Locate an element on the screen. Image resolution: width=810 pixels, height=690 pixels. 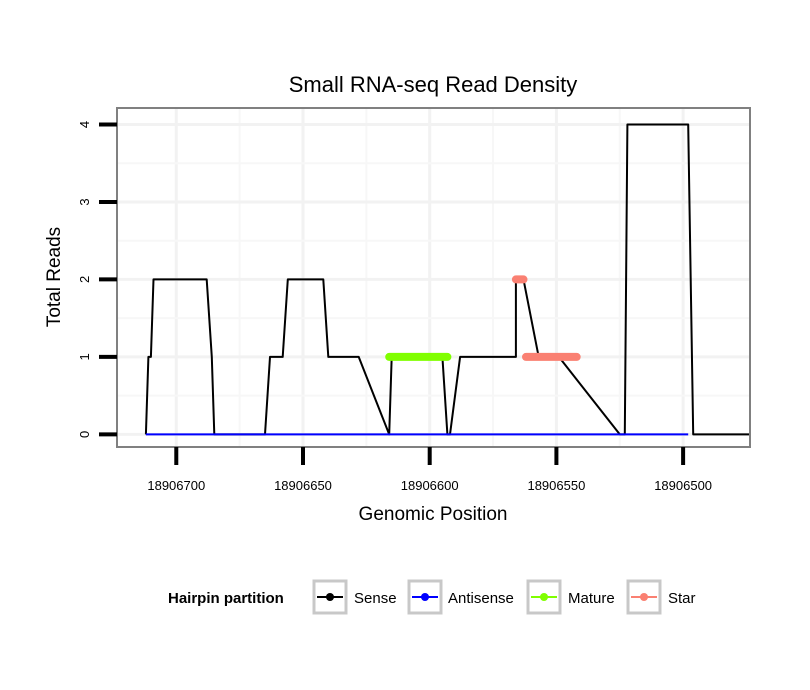
legend-label-mature: Mature is located at coordinates (591, 598).